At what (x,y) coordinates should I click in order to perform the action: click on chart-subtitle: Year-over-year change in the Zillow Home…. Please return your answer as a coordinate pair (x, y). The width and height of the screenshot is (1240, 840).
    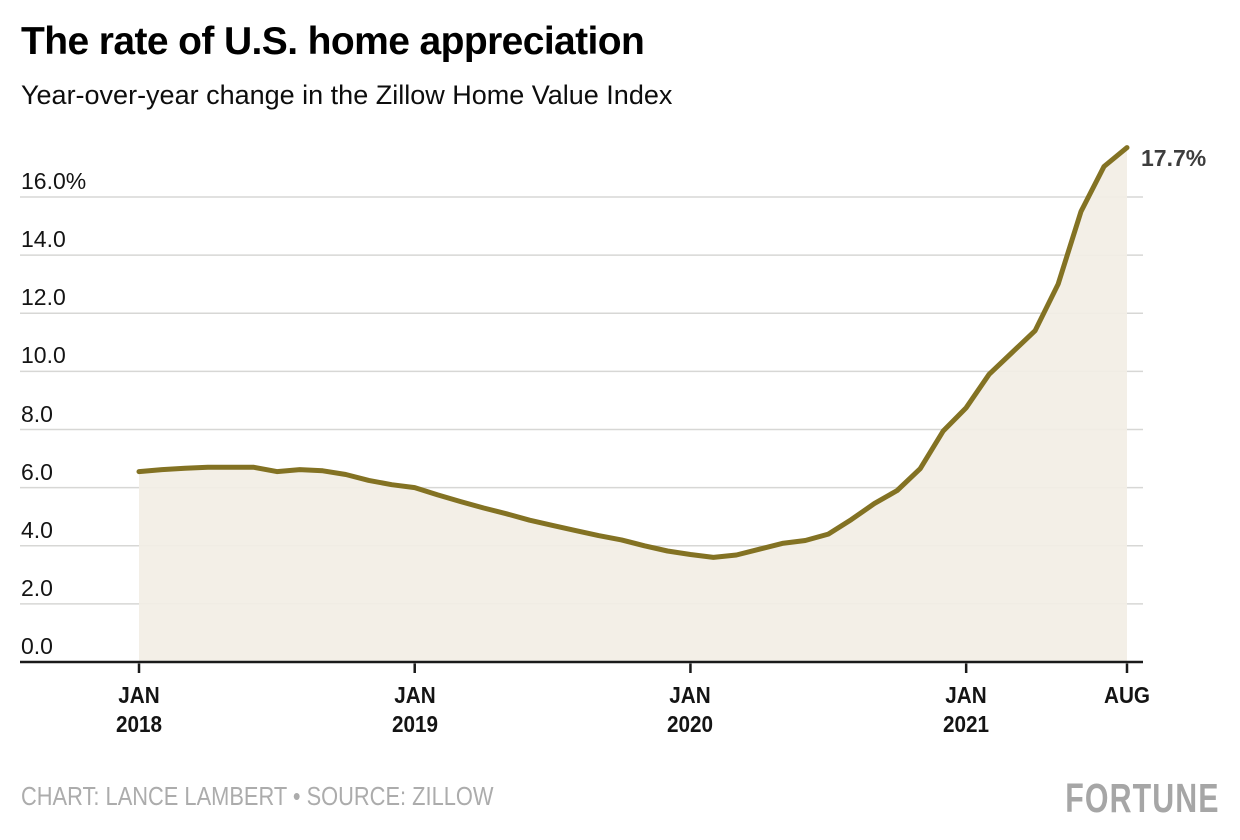
    Looking at the image, I should click on (347, 95).